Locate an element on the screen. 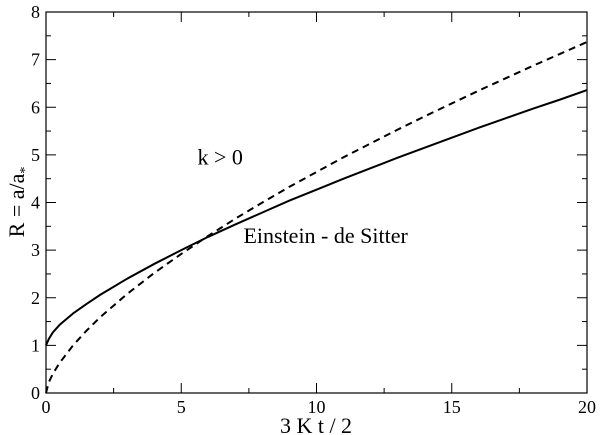  y-tick-label: 8 is located at coordinates (35, 12).